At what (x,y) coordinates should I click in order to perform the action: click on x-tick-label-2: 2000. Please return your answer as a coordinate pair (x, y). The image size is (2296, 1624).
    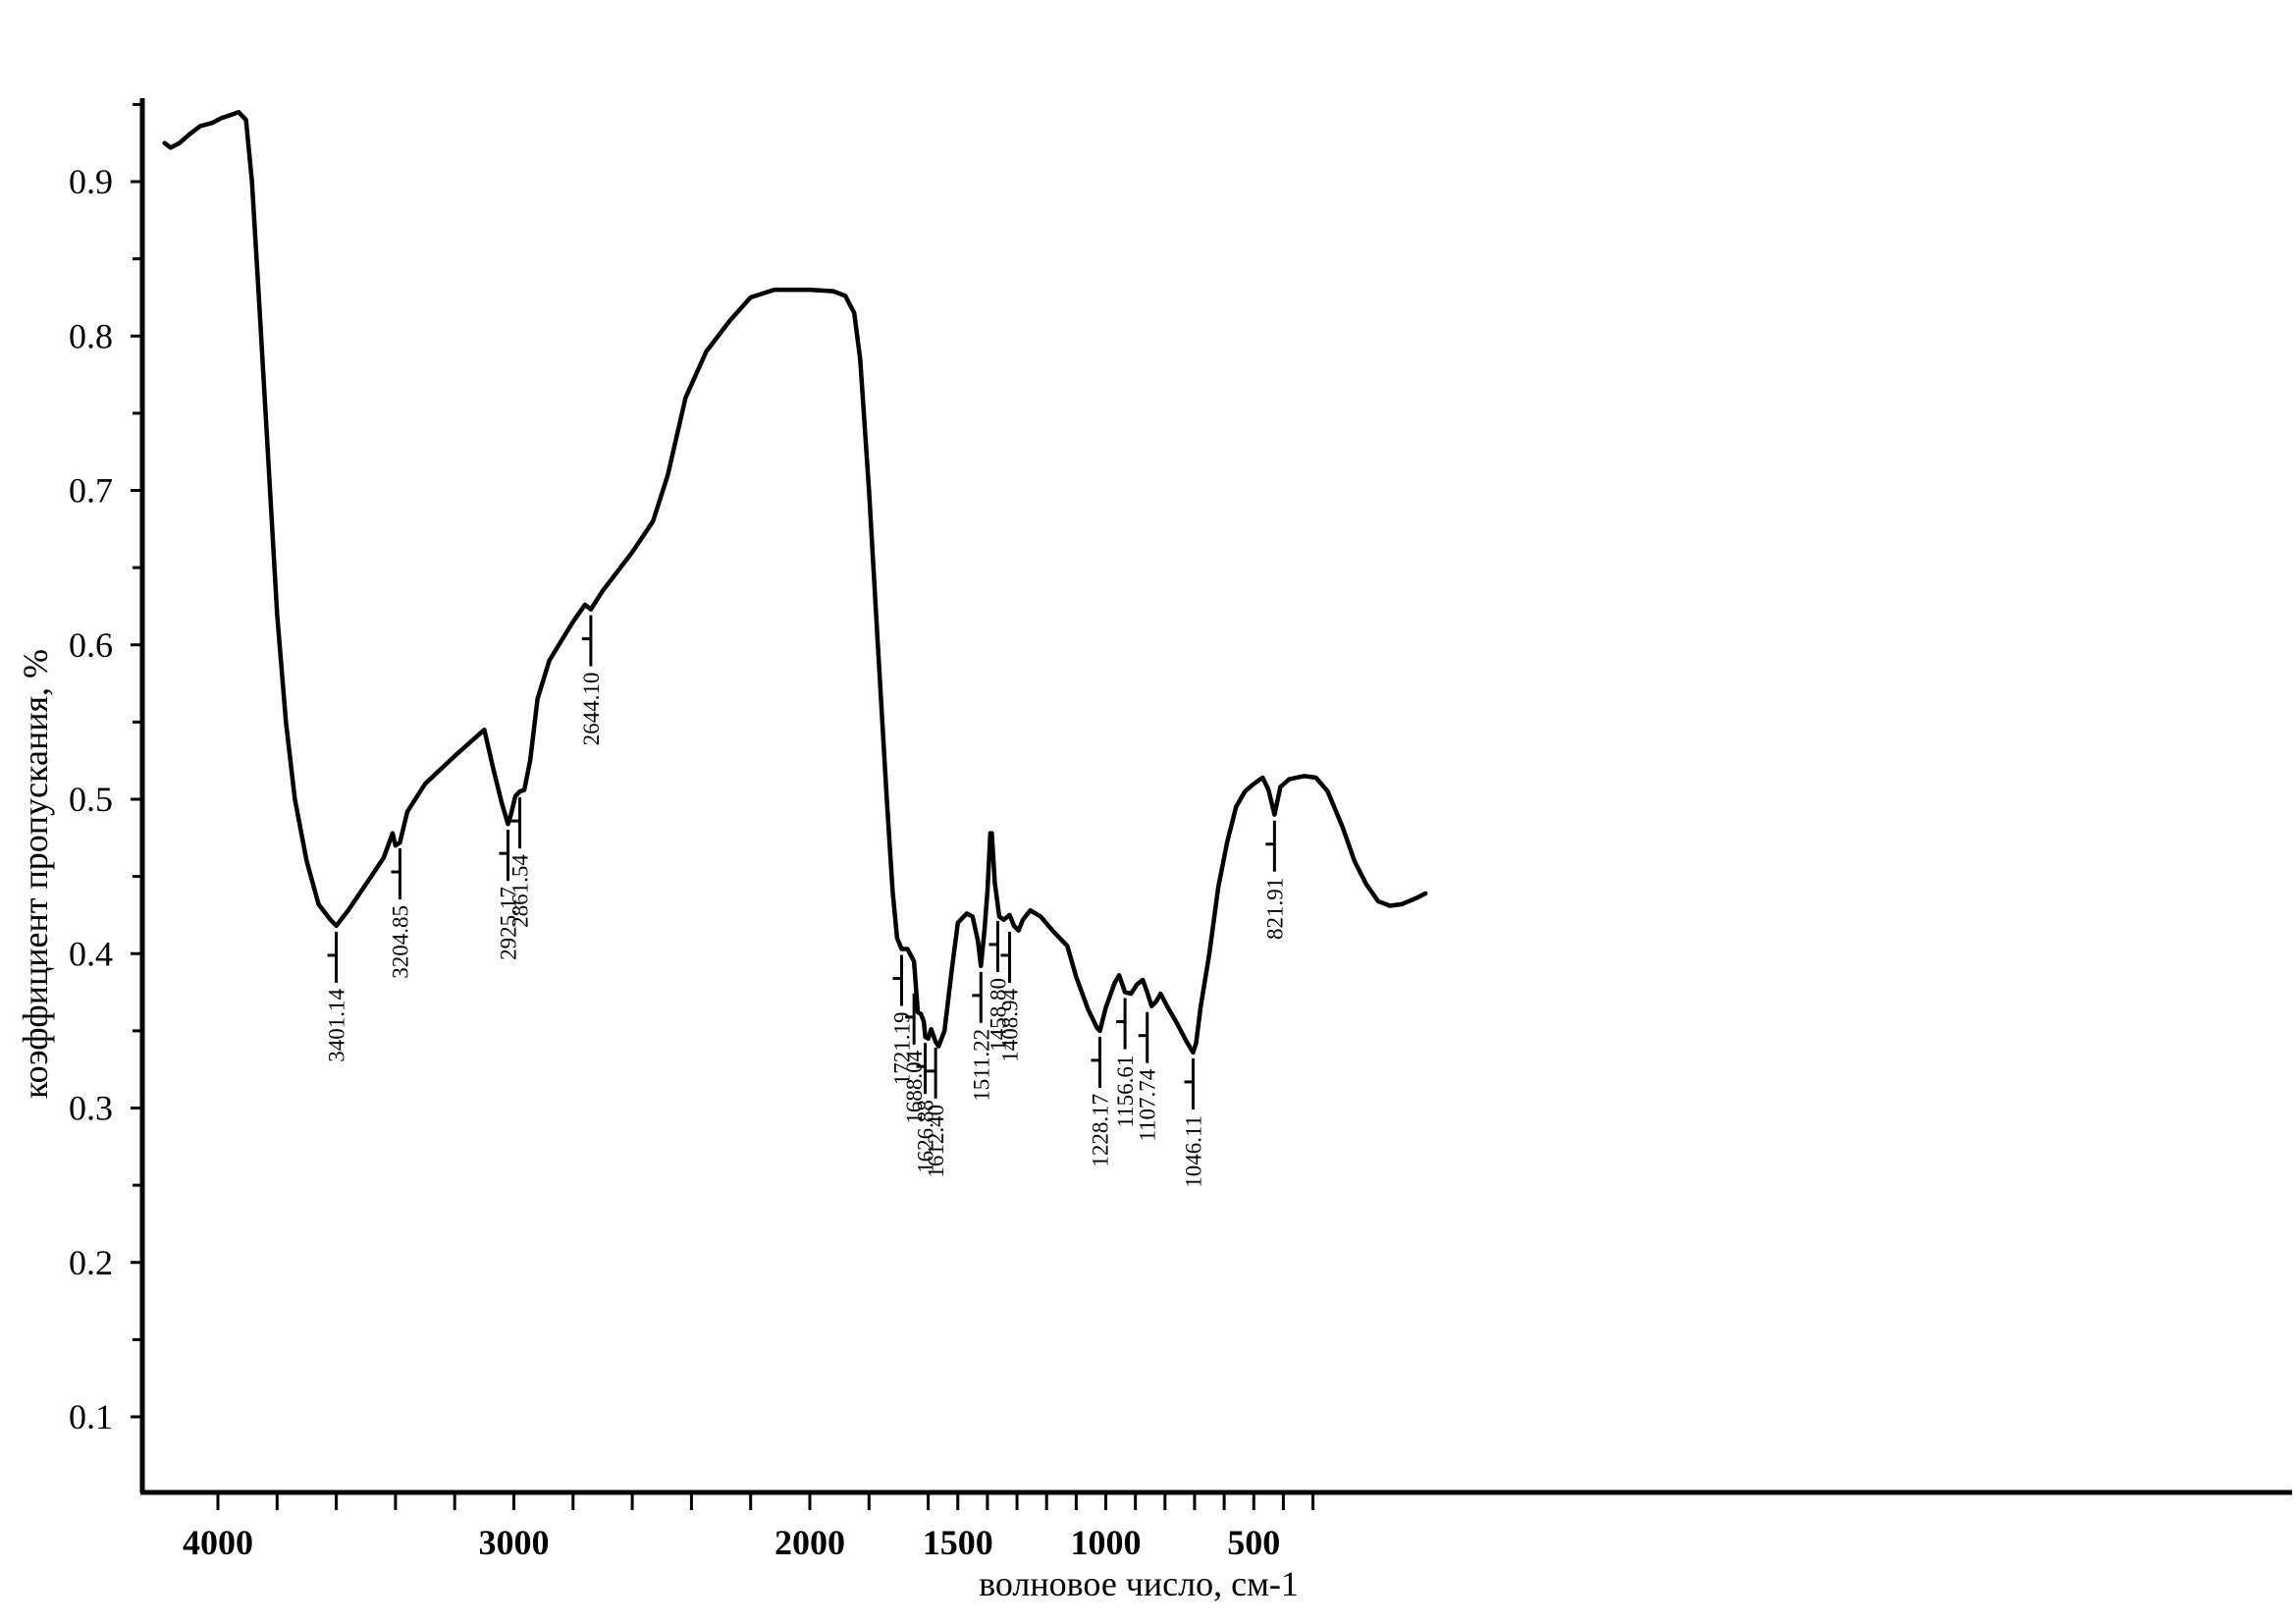
    Looking at the image, I should click on (809, 1542).